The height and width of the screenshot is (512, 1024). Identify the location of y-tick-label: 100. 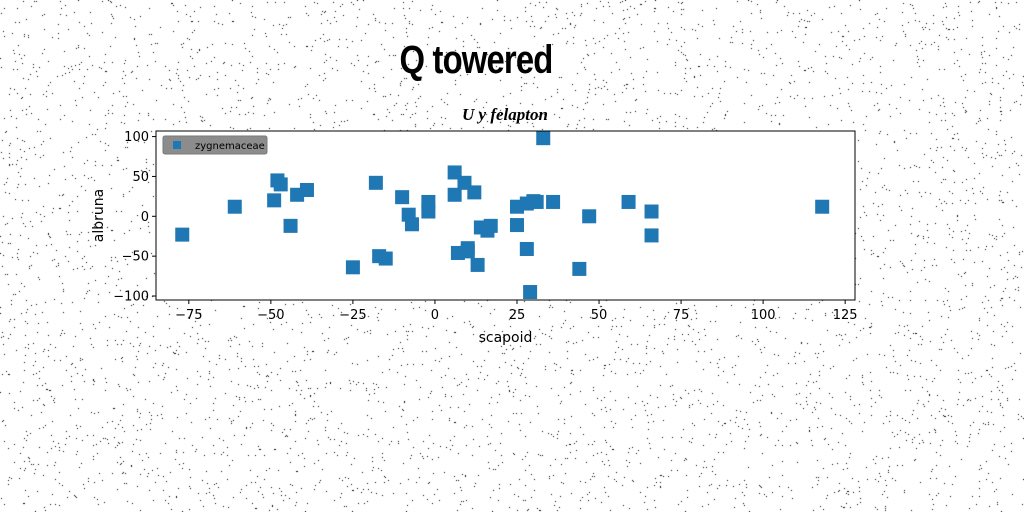
(136, 137).